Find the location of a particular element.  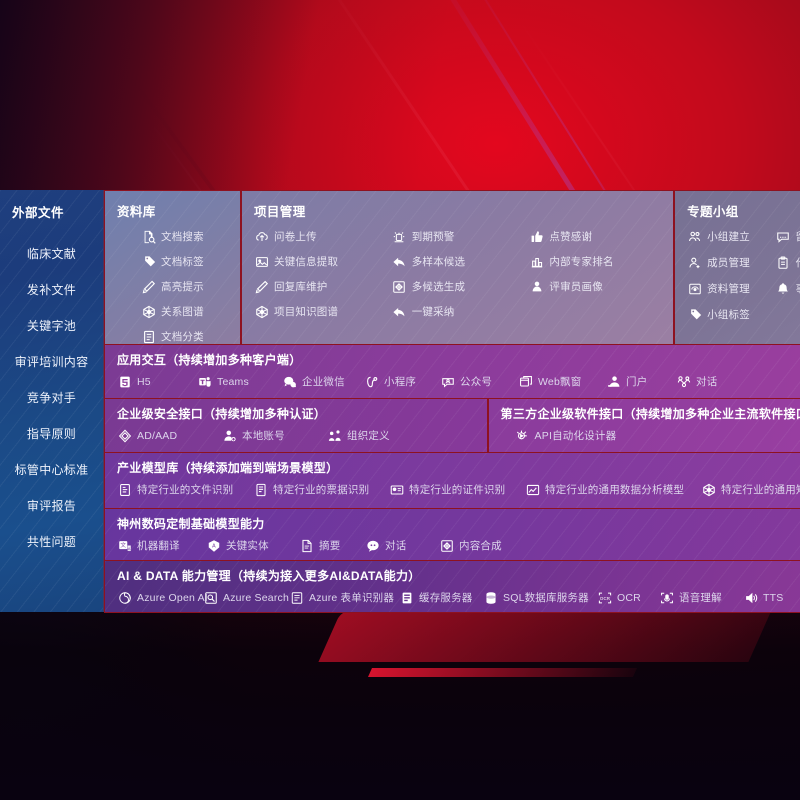

ind-item-label: 特定行业的通用知识图谱模型 is located at coordinates (760, 490).